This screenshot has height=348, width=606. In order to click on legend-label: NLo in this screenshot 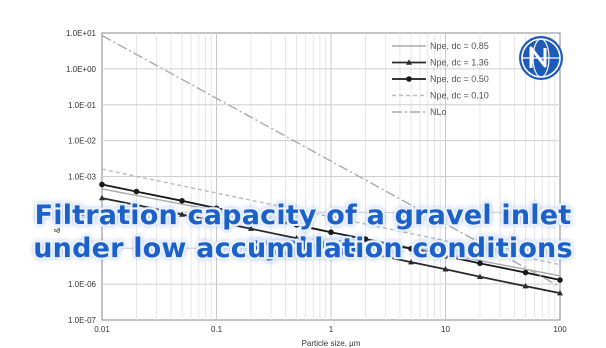, I will do `click(438, 112)`.